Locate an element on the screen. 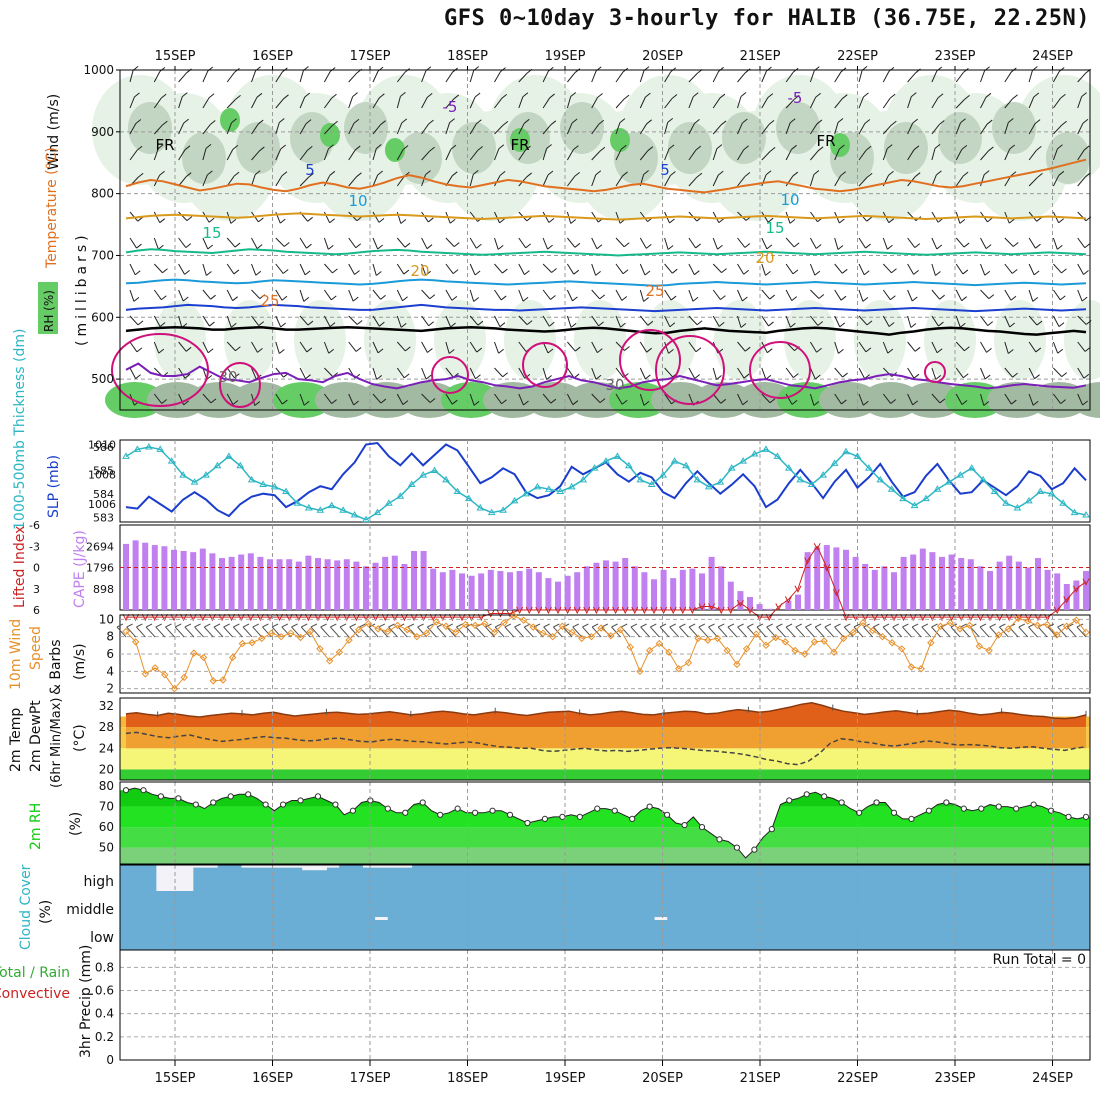  rh-lowlevel-patch is located at coordinates (891, 400).